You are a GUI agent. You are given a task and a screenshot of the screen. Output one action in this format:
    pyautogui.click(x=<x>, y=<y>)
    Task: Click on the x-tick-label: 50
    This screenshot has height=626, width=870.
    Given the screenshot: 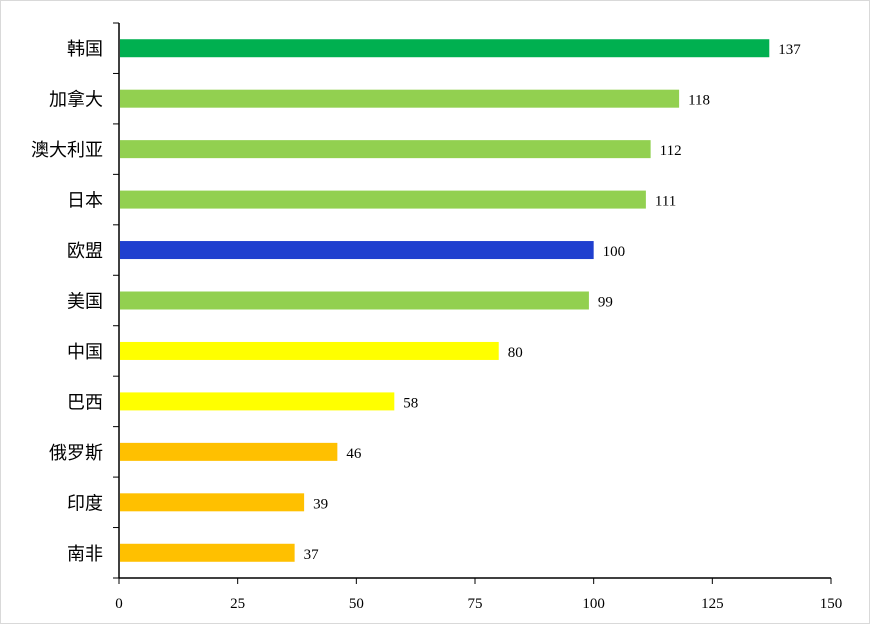 What is the action you would take?
    pyautogui.click(x=356, y=604)
    